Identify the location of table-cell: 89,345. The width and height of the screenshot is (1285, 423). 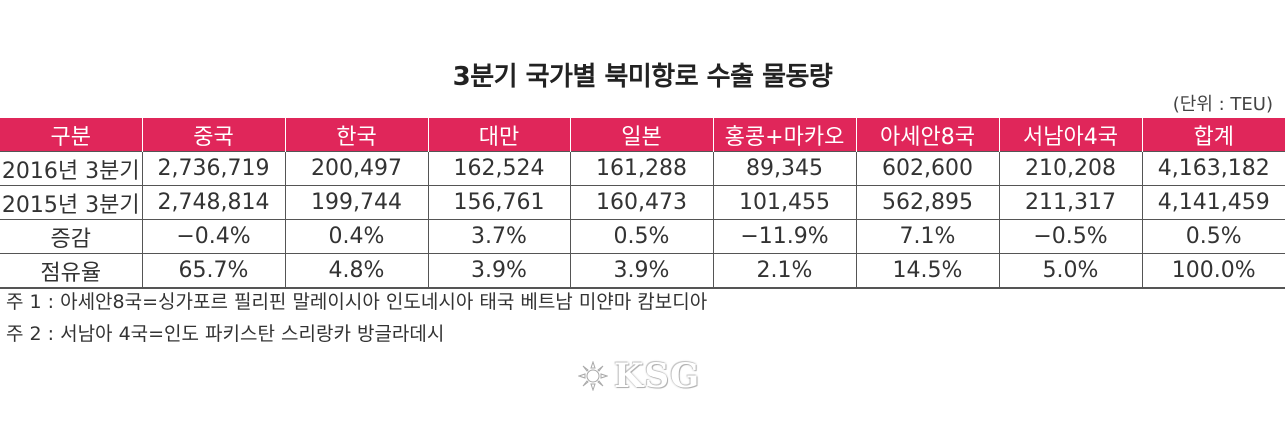
(784, 168).